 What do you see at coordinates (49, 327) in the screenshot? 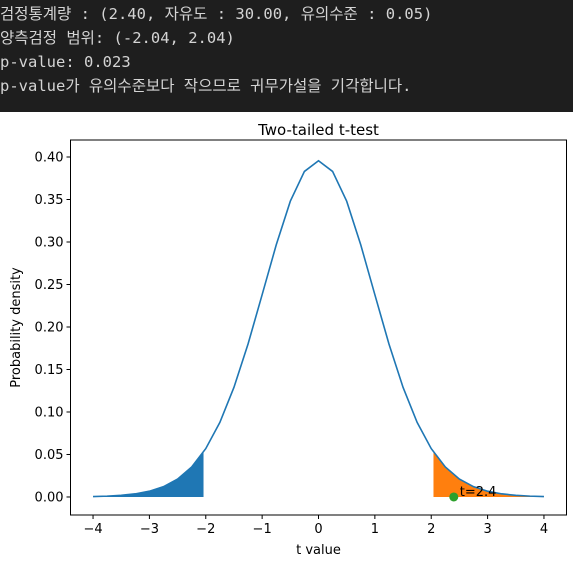
I see `y-tick-label: 0.20` at bounding box center [49, 327].